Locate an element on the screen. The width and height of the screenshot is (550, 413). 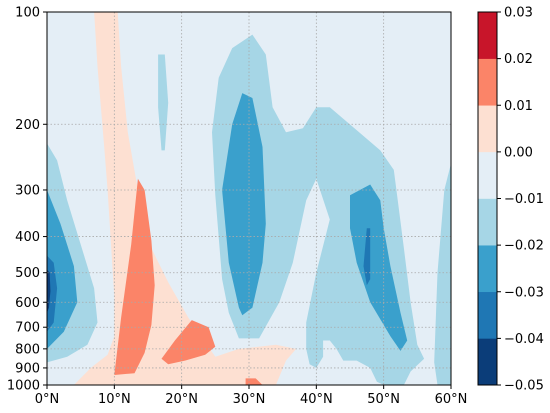
y-tick-label: 700 is located at coordinates (27, 328).